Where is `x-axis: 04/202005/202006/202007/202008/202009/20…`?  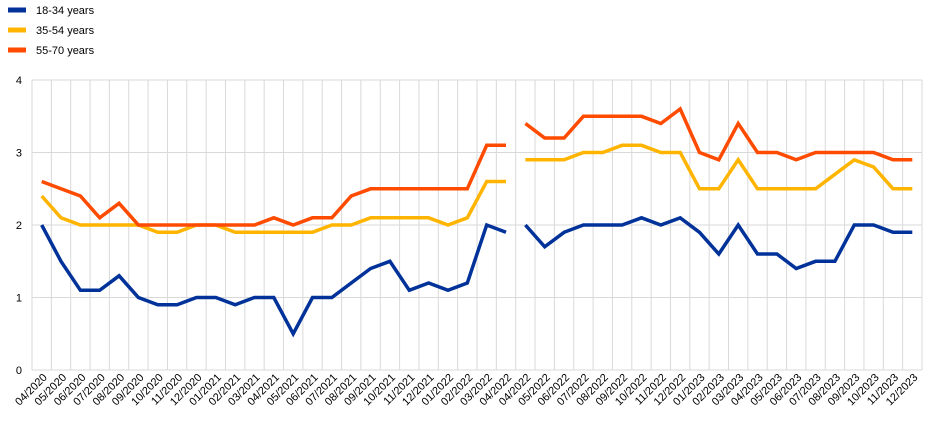 x-axis: 04/202005/202006/202007/202008/202009/20… is located at coordinates (466, 390).